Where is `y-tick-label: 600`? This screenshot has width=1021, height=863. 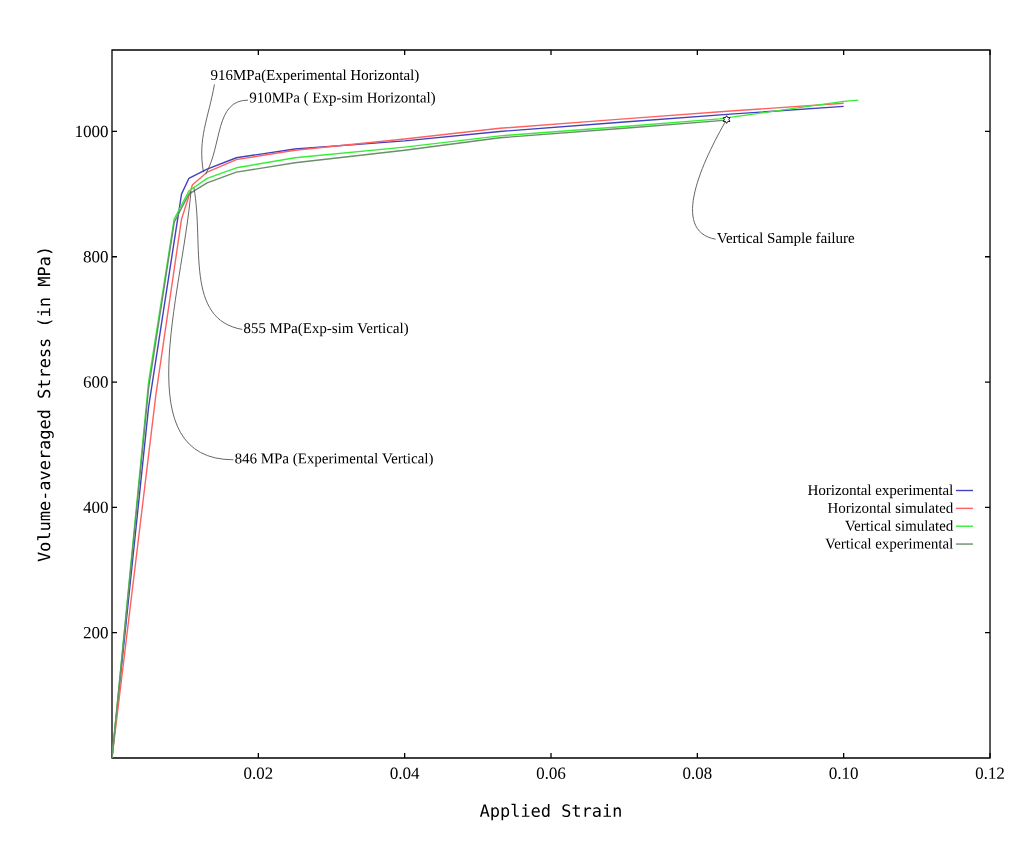 y-tick-label: 600 is located at coordinates (95, 382).